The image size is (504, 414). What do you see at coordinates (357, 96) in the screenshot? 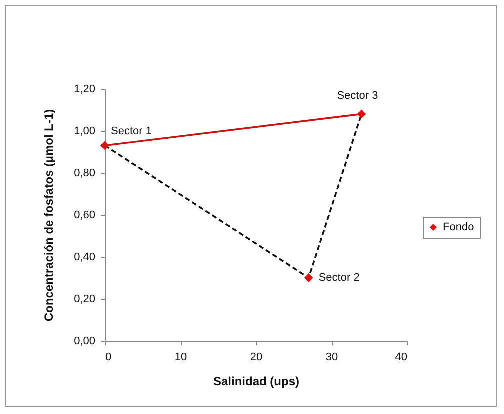
I see `annotation: Sector 3` at bounding box center [357, 96].